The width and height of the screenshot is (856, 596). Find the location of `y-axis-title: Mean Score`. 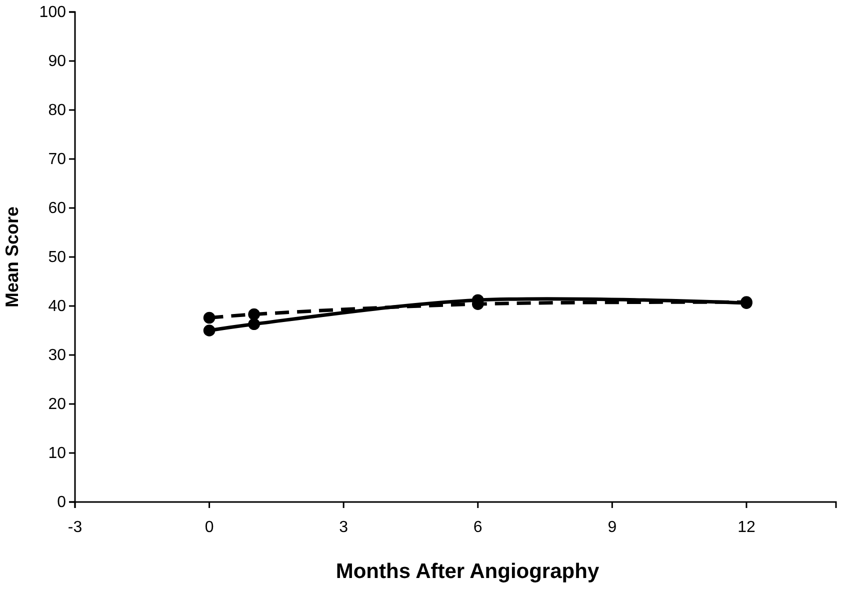

y-axis-title: Mean Score is located at coordinates (12, 257).